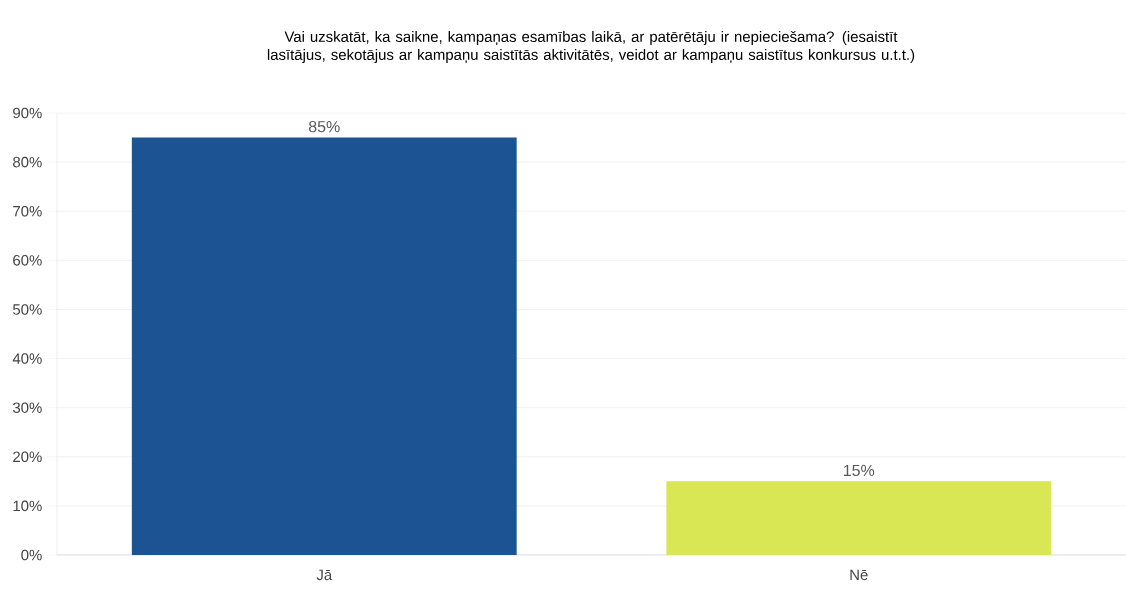  I want to click on data-label: 15%, so click(859, 470).